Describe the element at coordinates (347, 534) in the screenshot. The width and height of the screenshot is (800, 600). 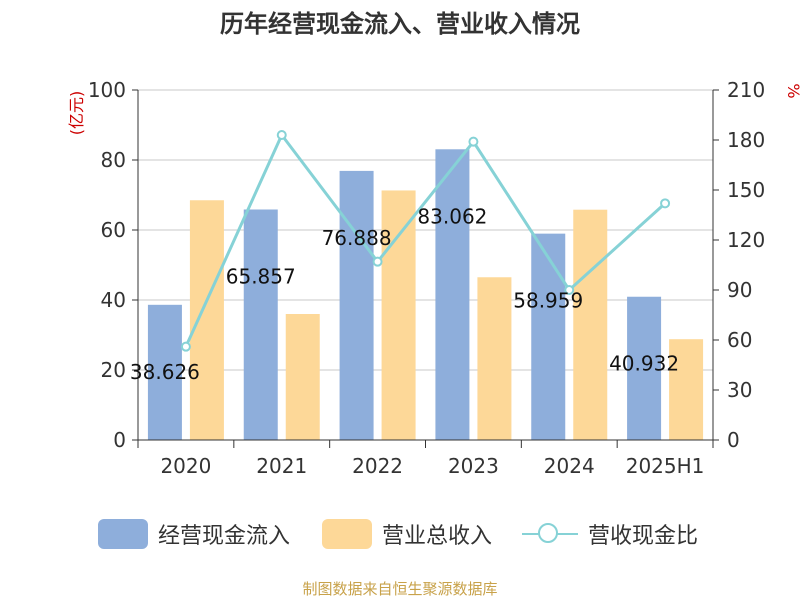
I see `legend-swatch-revenue` at that location.